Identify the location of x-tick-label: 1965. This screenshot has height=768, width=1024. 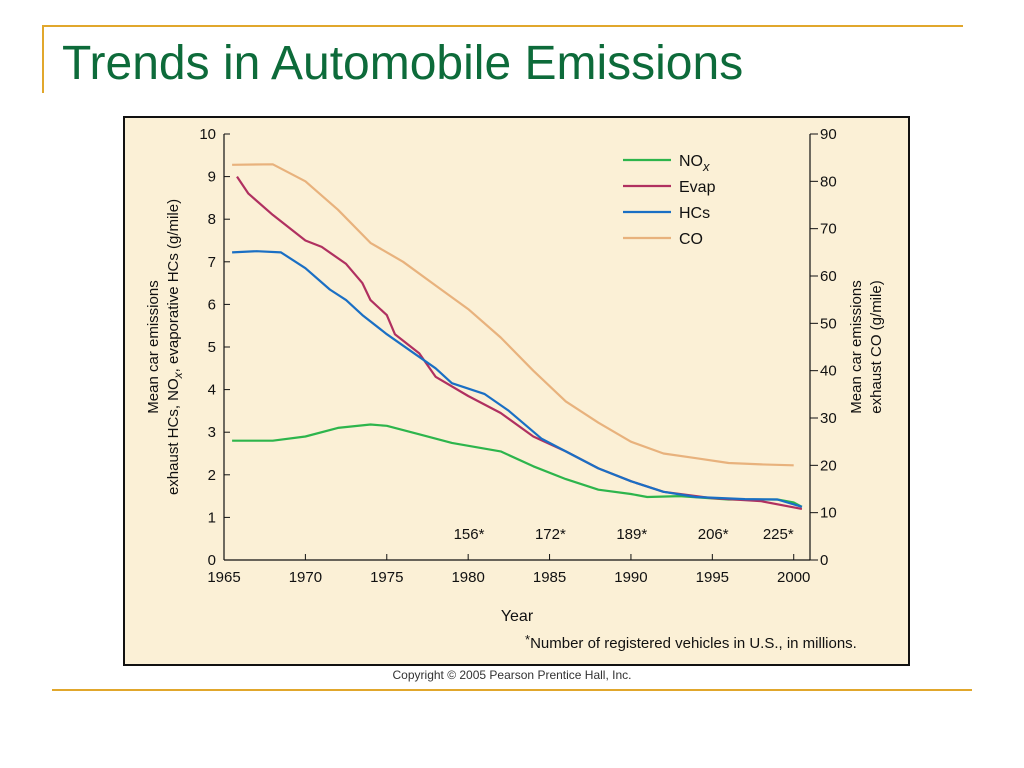
(223, 577).